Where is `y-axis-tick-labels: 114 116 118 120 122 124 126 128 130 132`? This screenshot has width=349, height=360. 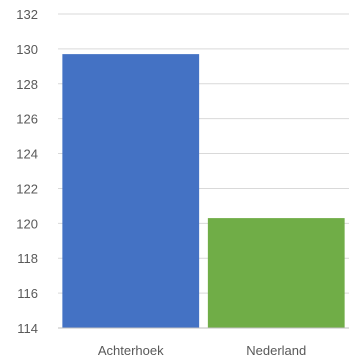
y-axis-tick-labels: 114 116 118 120 122 124 126 128 130 132 is located at coordinates (27, 171).